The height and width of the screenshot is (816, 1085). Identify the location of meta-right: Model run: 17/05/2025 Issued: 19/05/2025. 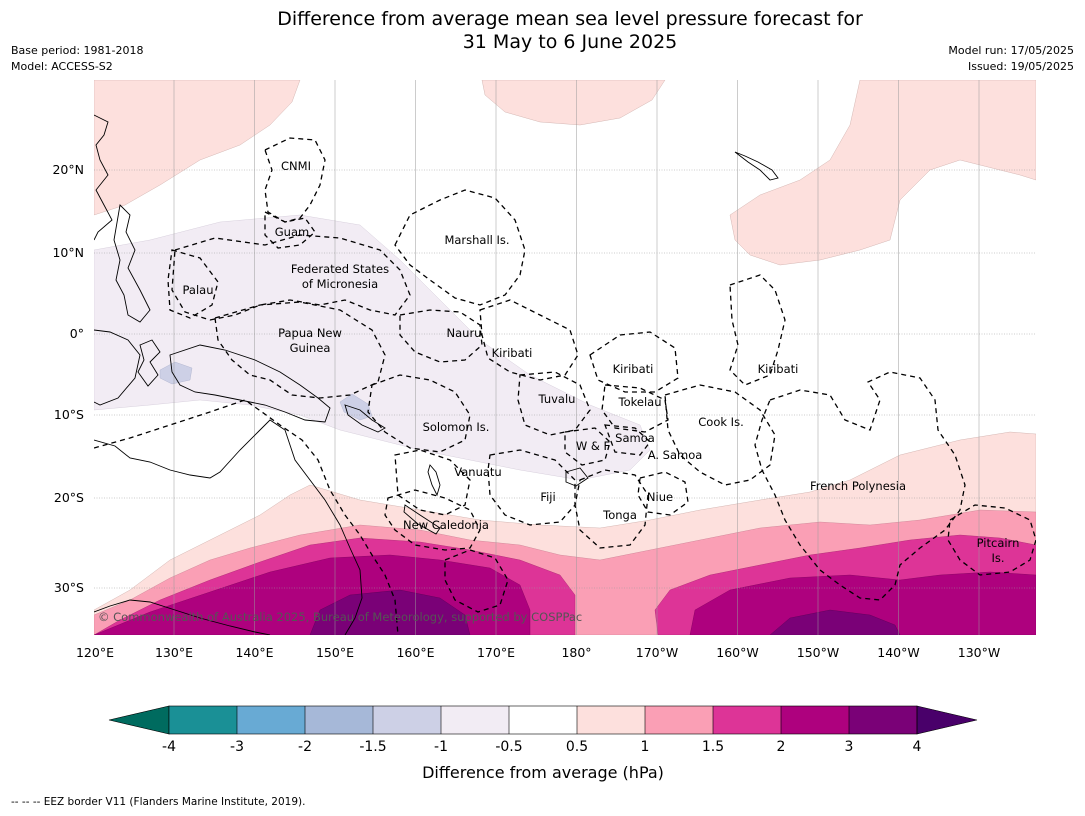
(1011, 59).